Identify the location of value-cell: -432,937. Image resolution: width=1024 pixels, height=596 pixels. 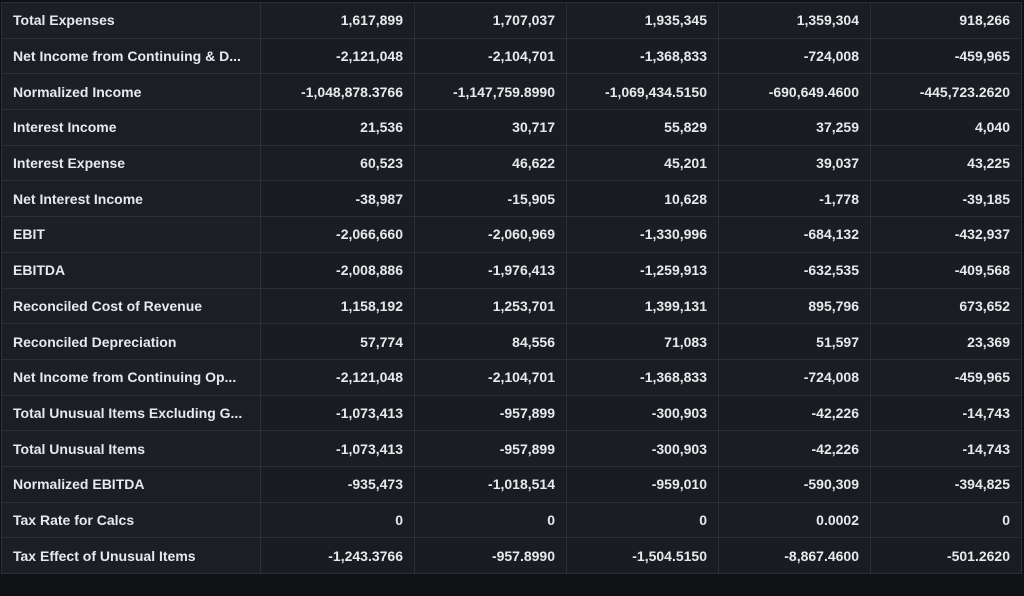
(946, 235).